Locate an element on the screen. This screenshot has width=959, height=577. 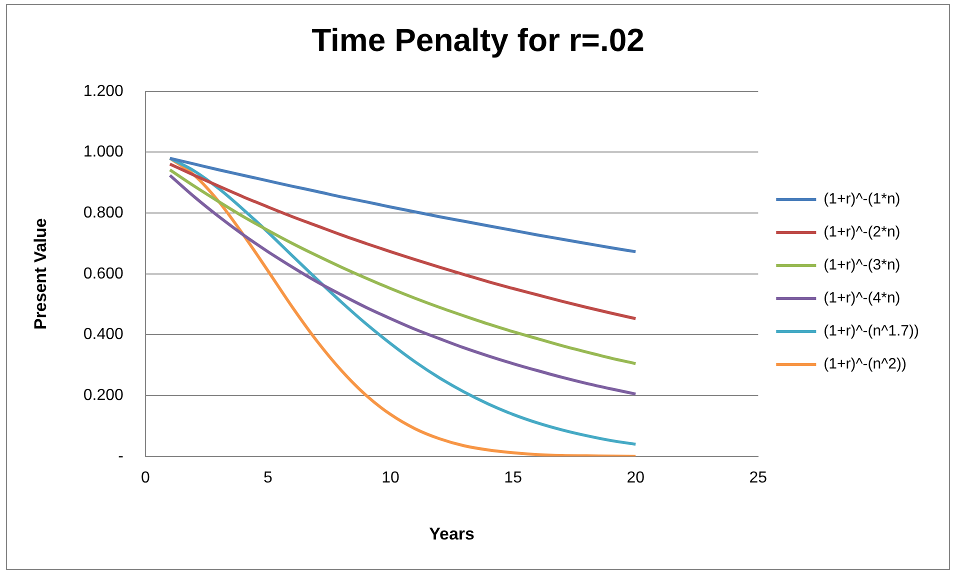
y-axis-title: Present Value is located at coordinates (40, 274).